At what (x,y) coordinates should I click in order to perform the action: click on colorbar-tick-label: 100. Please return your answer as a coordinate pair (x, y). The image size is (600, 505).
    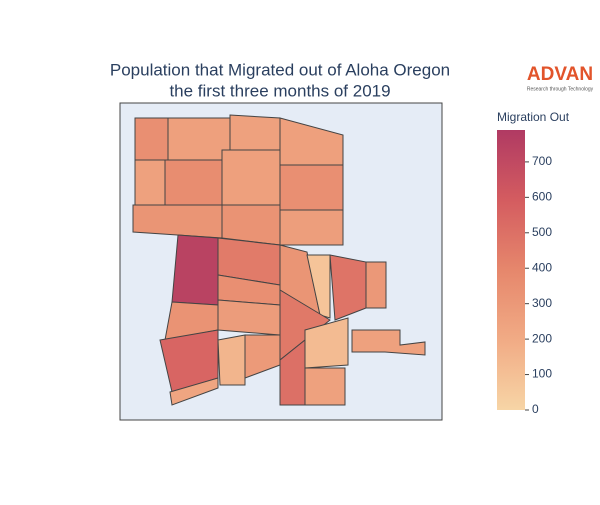
    Looking at the image, I should click on (542, 374).